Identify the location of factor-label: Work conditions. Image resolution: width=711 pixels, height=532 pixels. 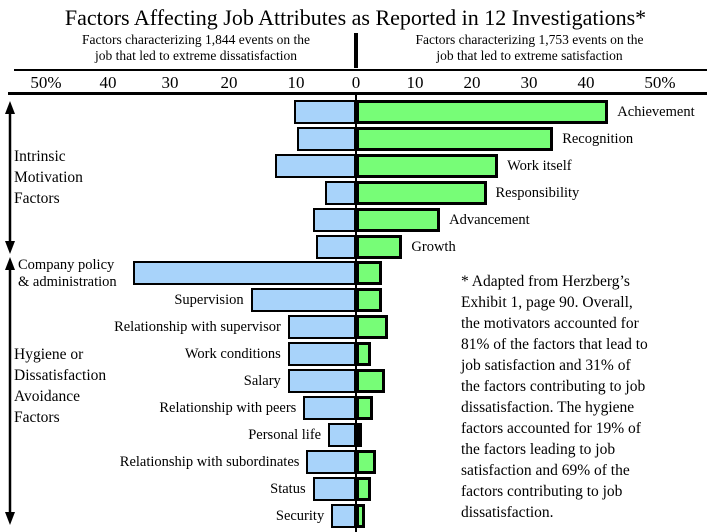
(232, 354).